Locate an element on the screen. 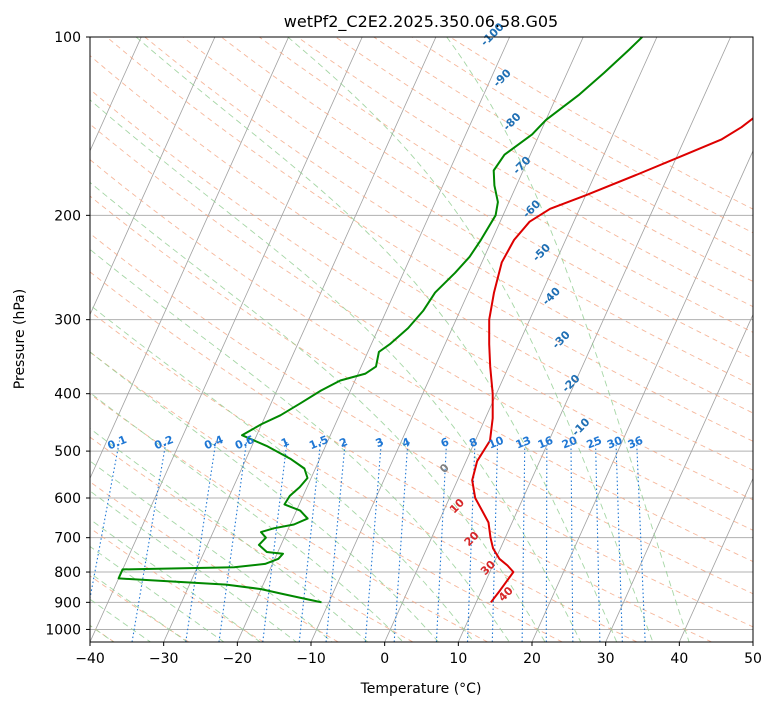 The height and width of the screenshot is (708, 775). x-tick-label: 0 is located at coordinates (384, 659).